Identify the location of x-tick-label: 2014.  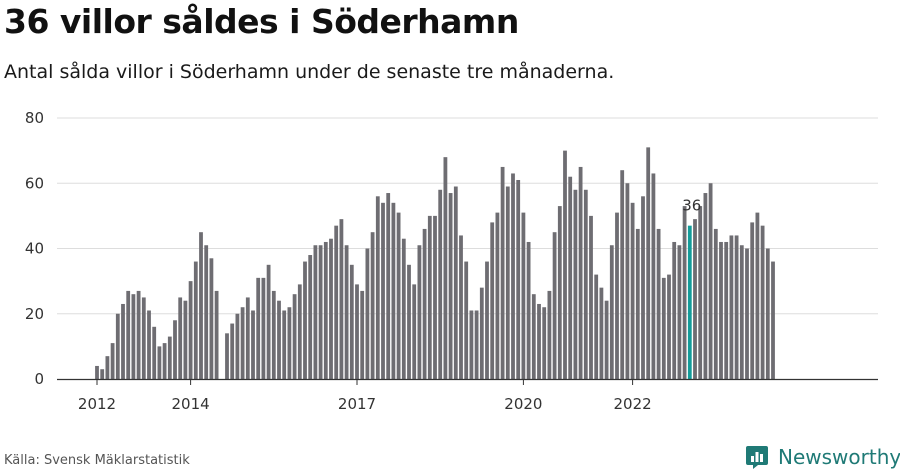
(191, 404).